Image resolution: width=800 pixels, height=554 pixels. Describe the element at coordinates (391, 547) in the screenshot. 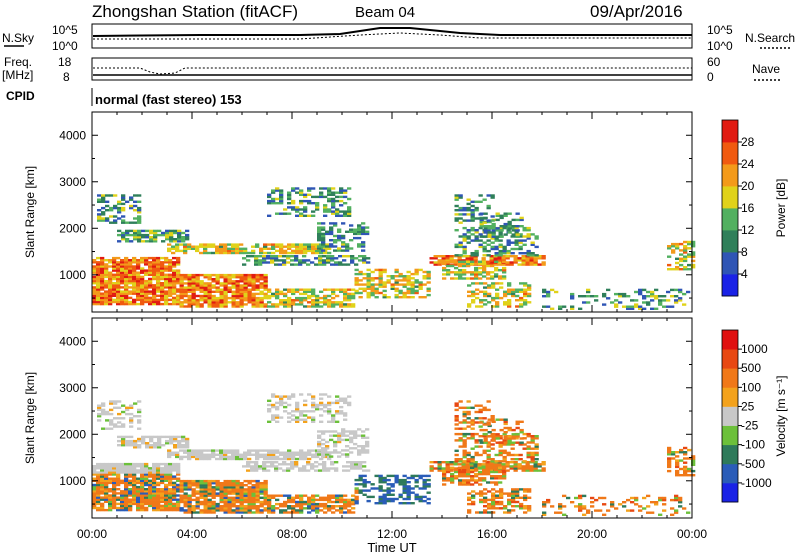

I see `x-axis-label: Time UT` at that location.